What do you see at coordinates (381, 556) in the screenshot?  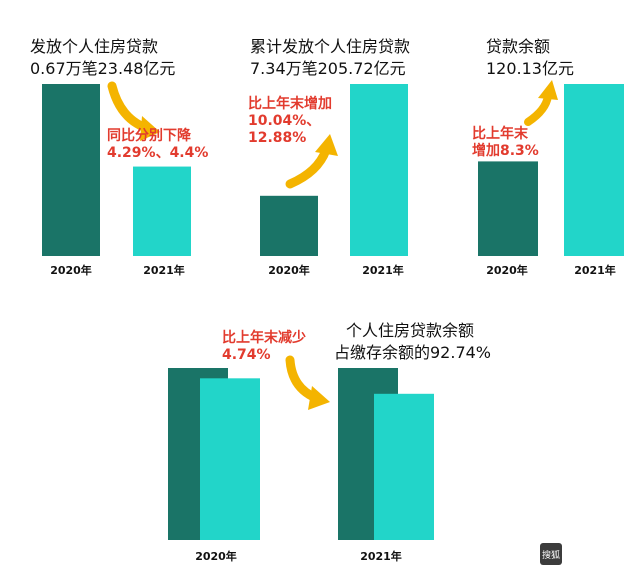 I see `panel4-xtick-2021: 2021年` at bounding box center [381, 556].